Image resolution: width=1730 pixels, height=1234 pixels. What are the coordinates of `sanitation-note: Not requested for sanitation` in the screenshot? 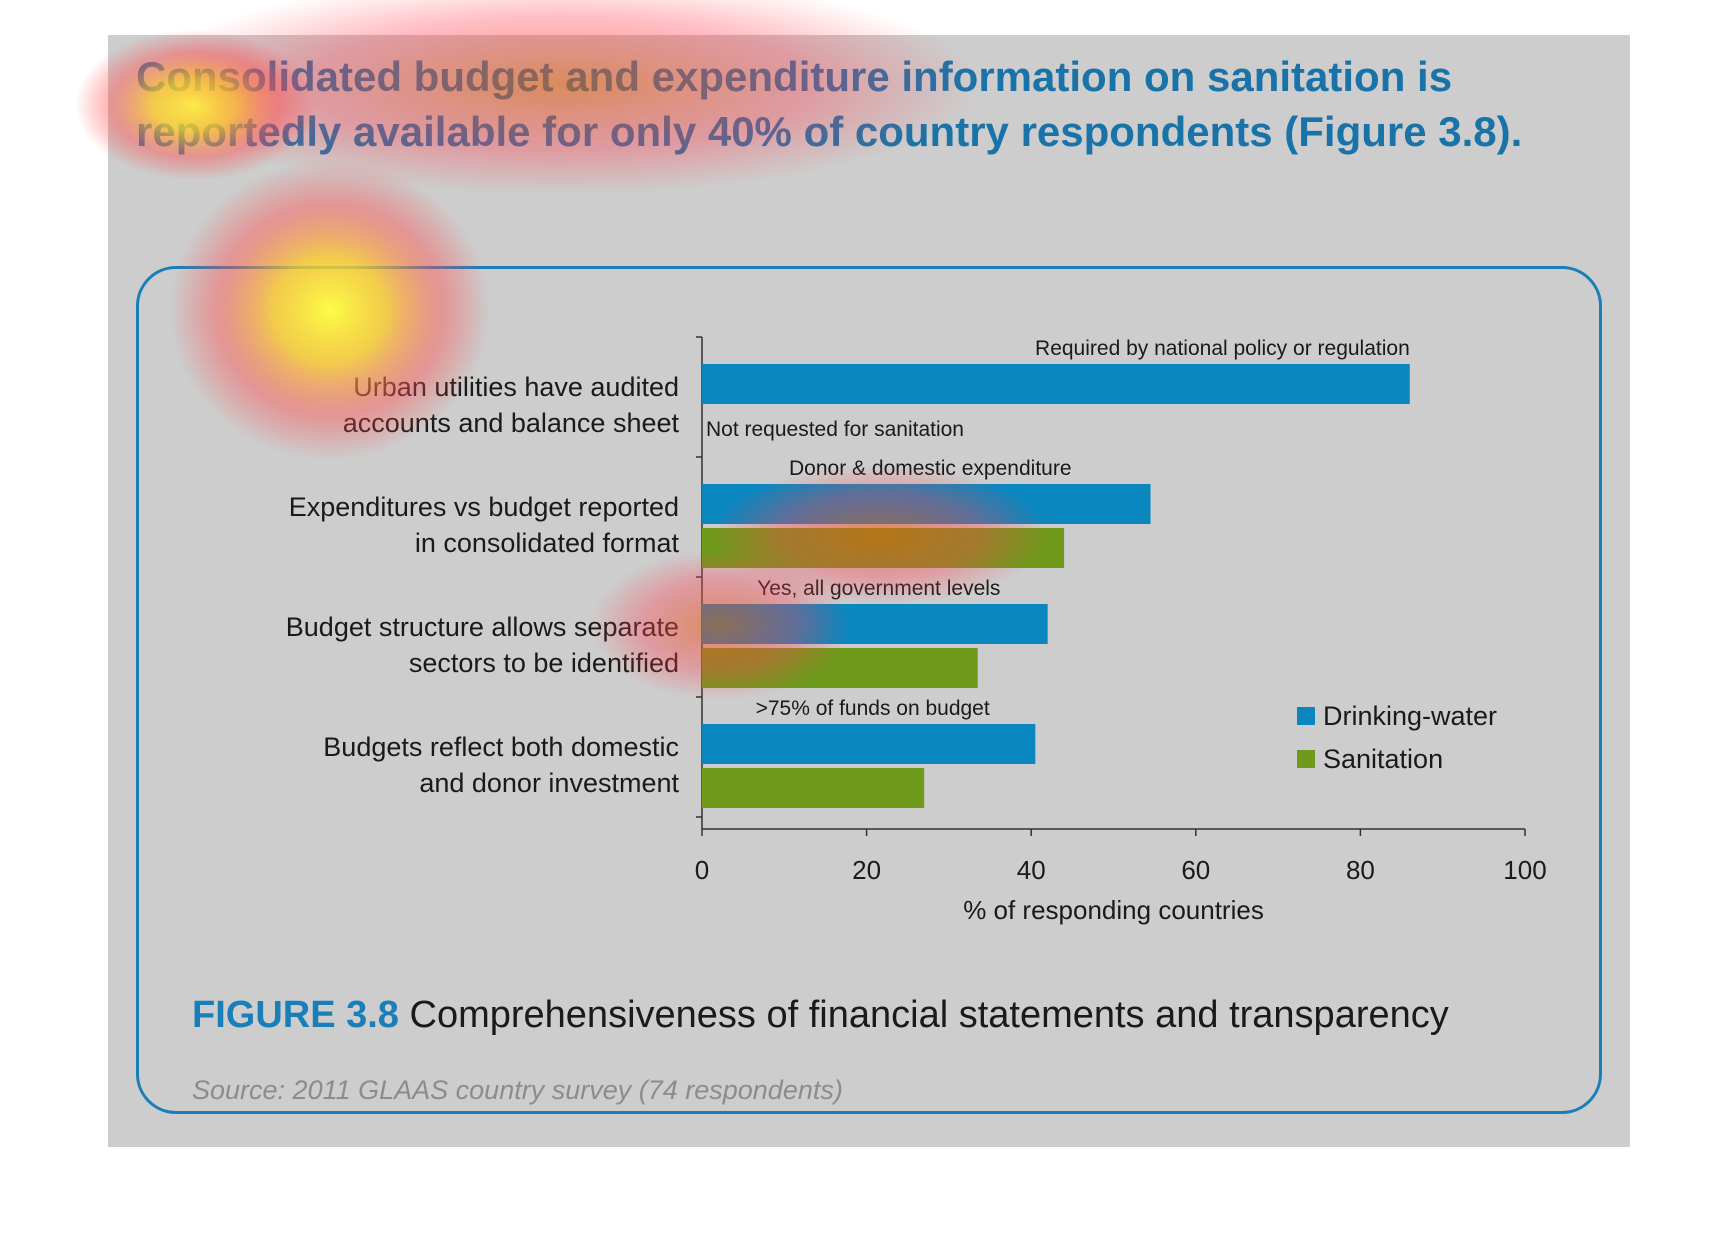 It's located at (835, 429).